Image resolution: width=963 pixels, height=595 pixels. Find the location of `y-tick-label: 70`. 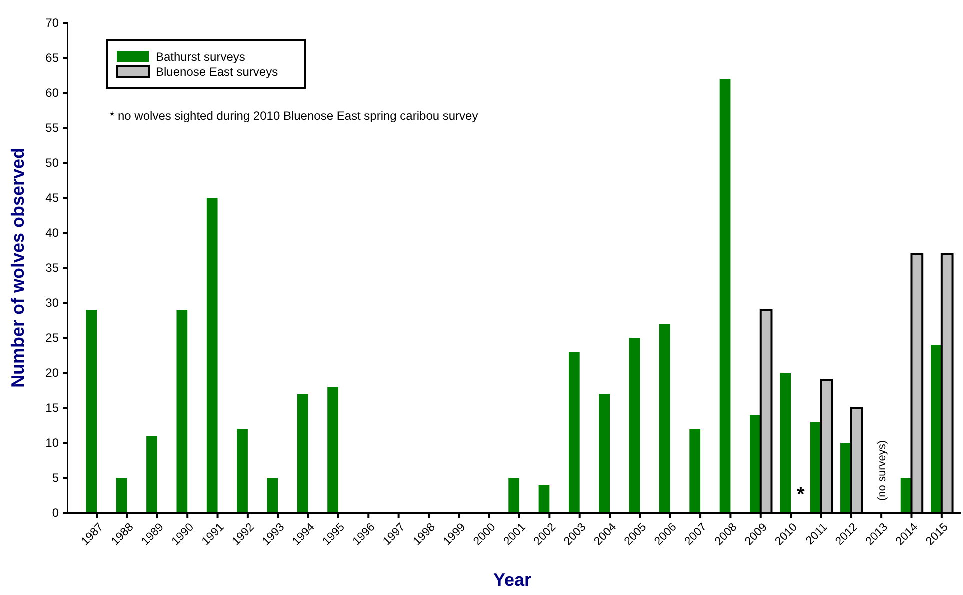

y-tick-label: 70 is located at coordinates (53, 23).